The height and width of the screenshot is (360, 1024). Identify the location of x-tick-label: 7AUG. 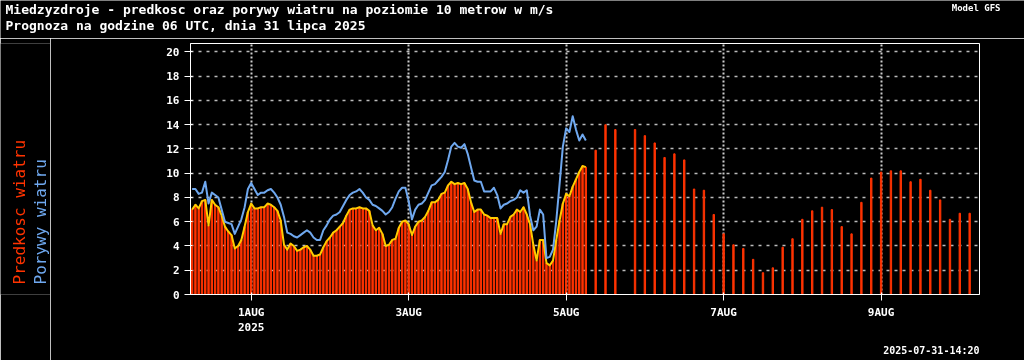
(724, 312).